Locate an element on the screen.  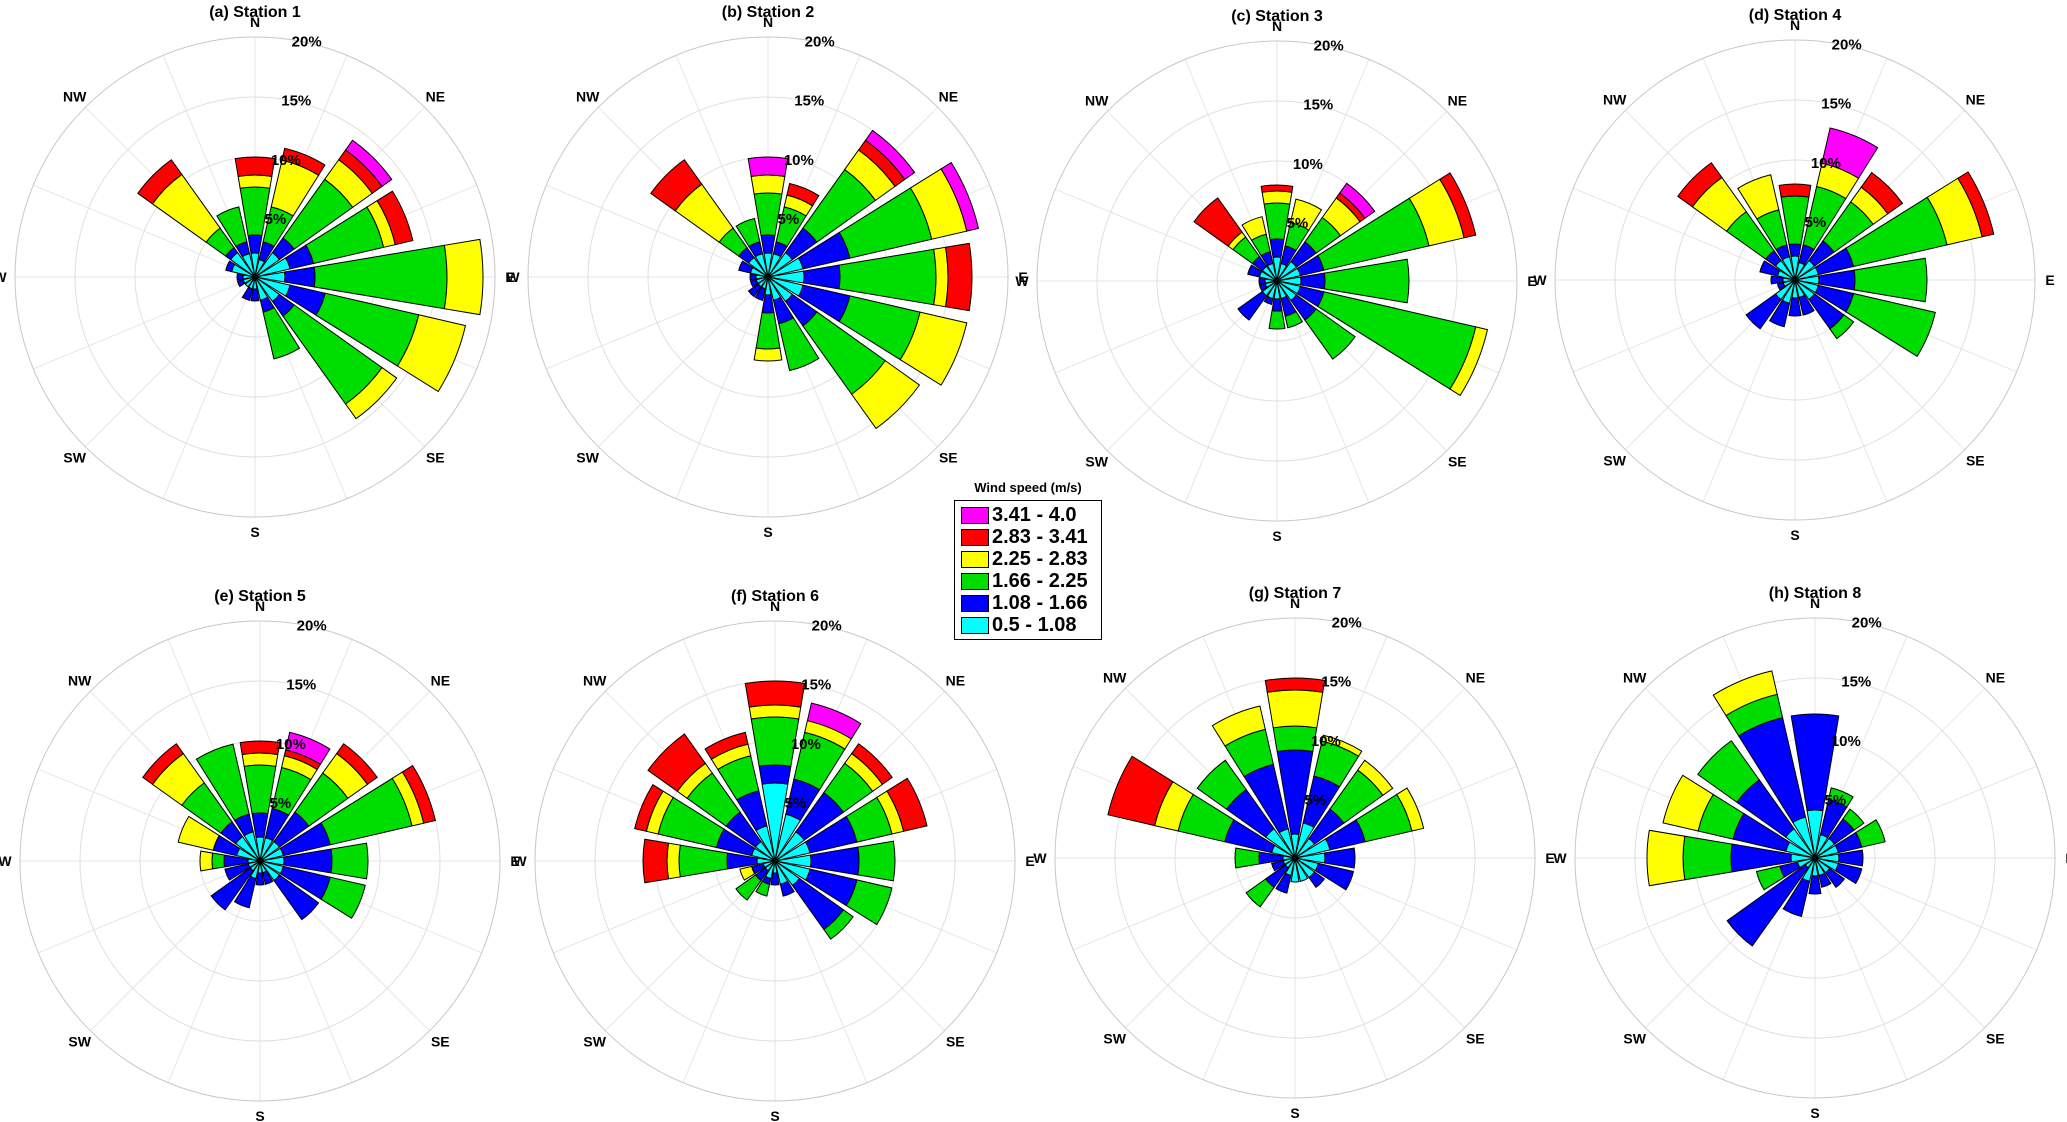
wind-rose-panel: 5% 10% 15% 20% N NE E SE S SW W NW (f) Station 6 is located at coordinates (773, 855).